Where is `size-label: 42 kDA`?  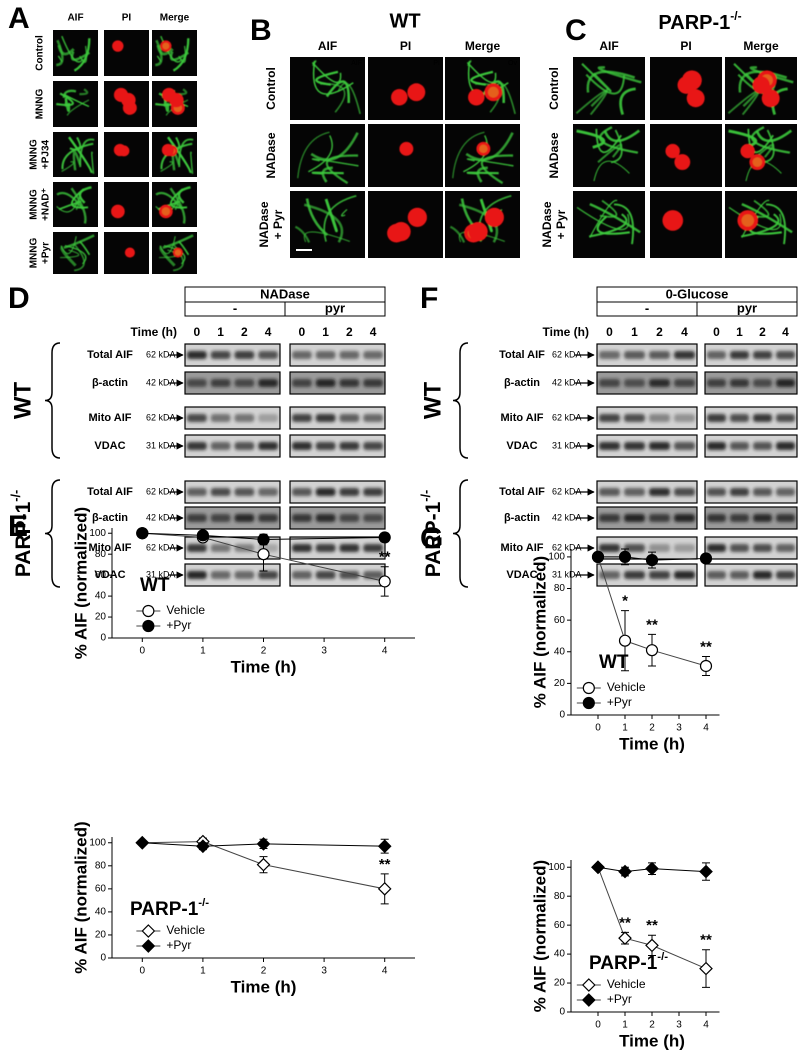
size-label: 42 kDA is located at coordinates (161, 517).